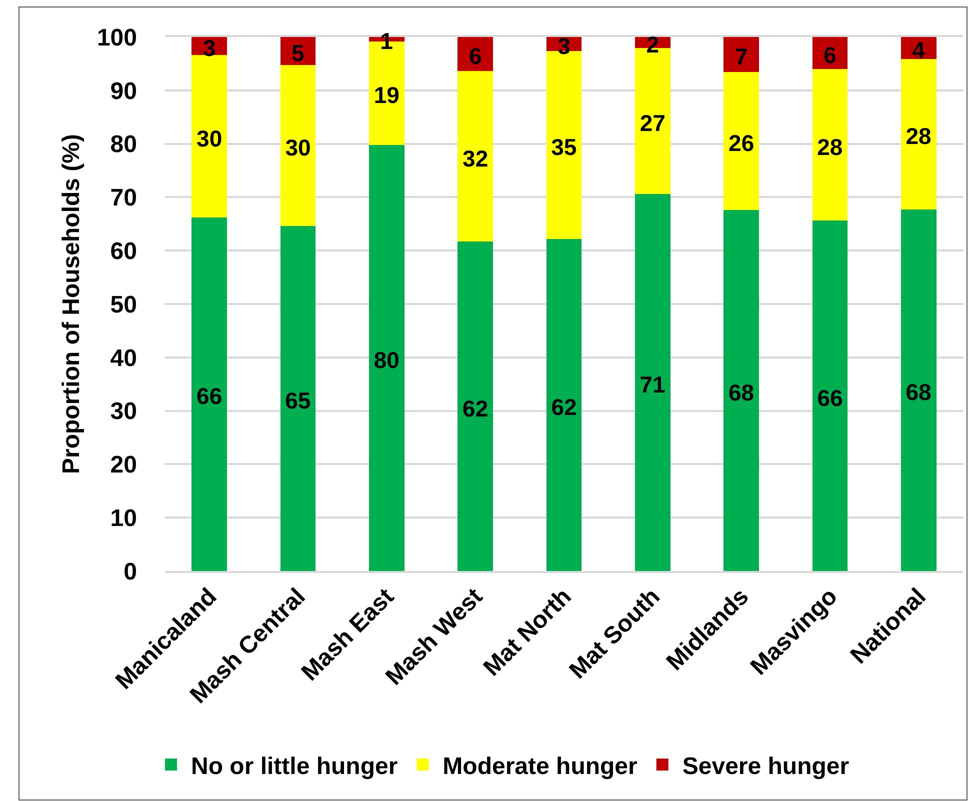 The height and width of the screenshot is (801, 977). What do you see at coordinates (130, 572) in the screenshot?
I see `y-tick-label: 0` at bounding box center [130, 572].